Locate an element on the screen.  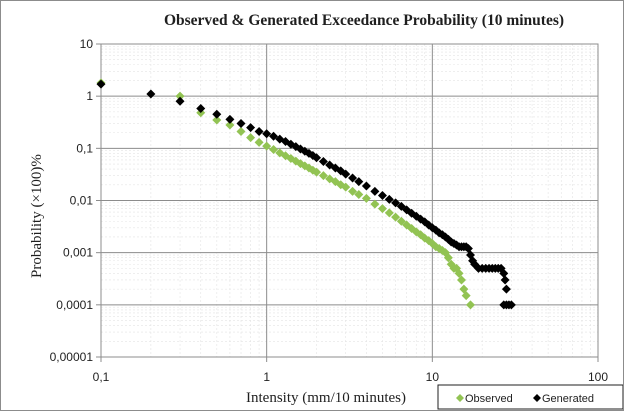
y-tick-labels: 0,00001 0,0001 0,001 0,01 0,1 1 10 is located at coordinates (72, 200).